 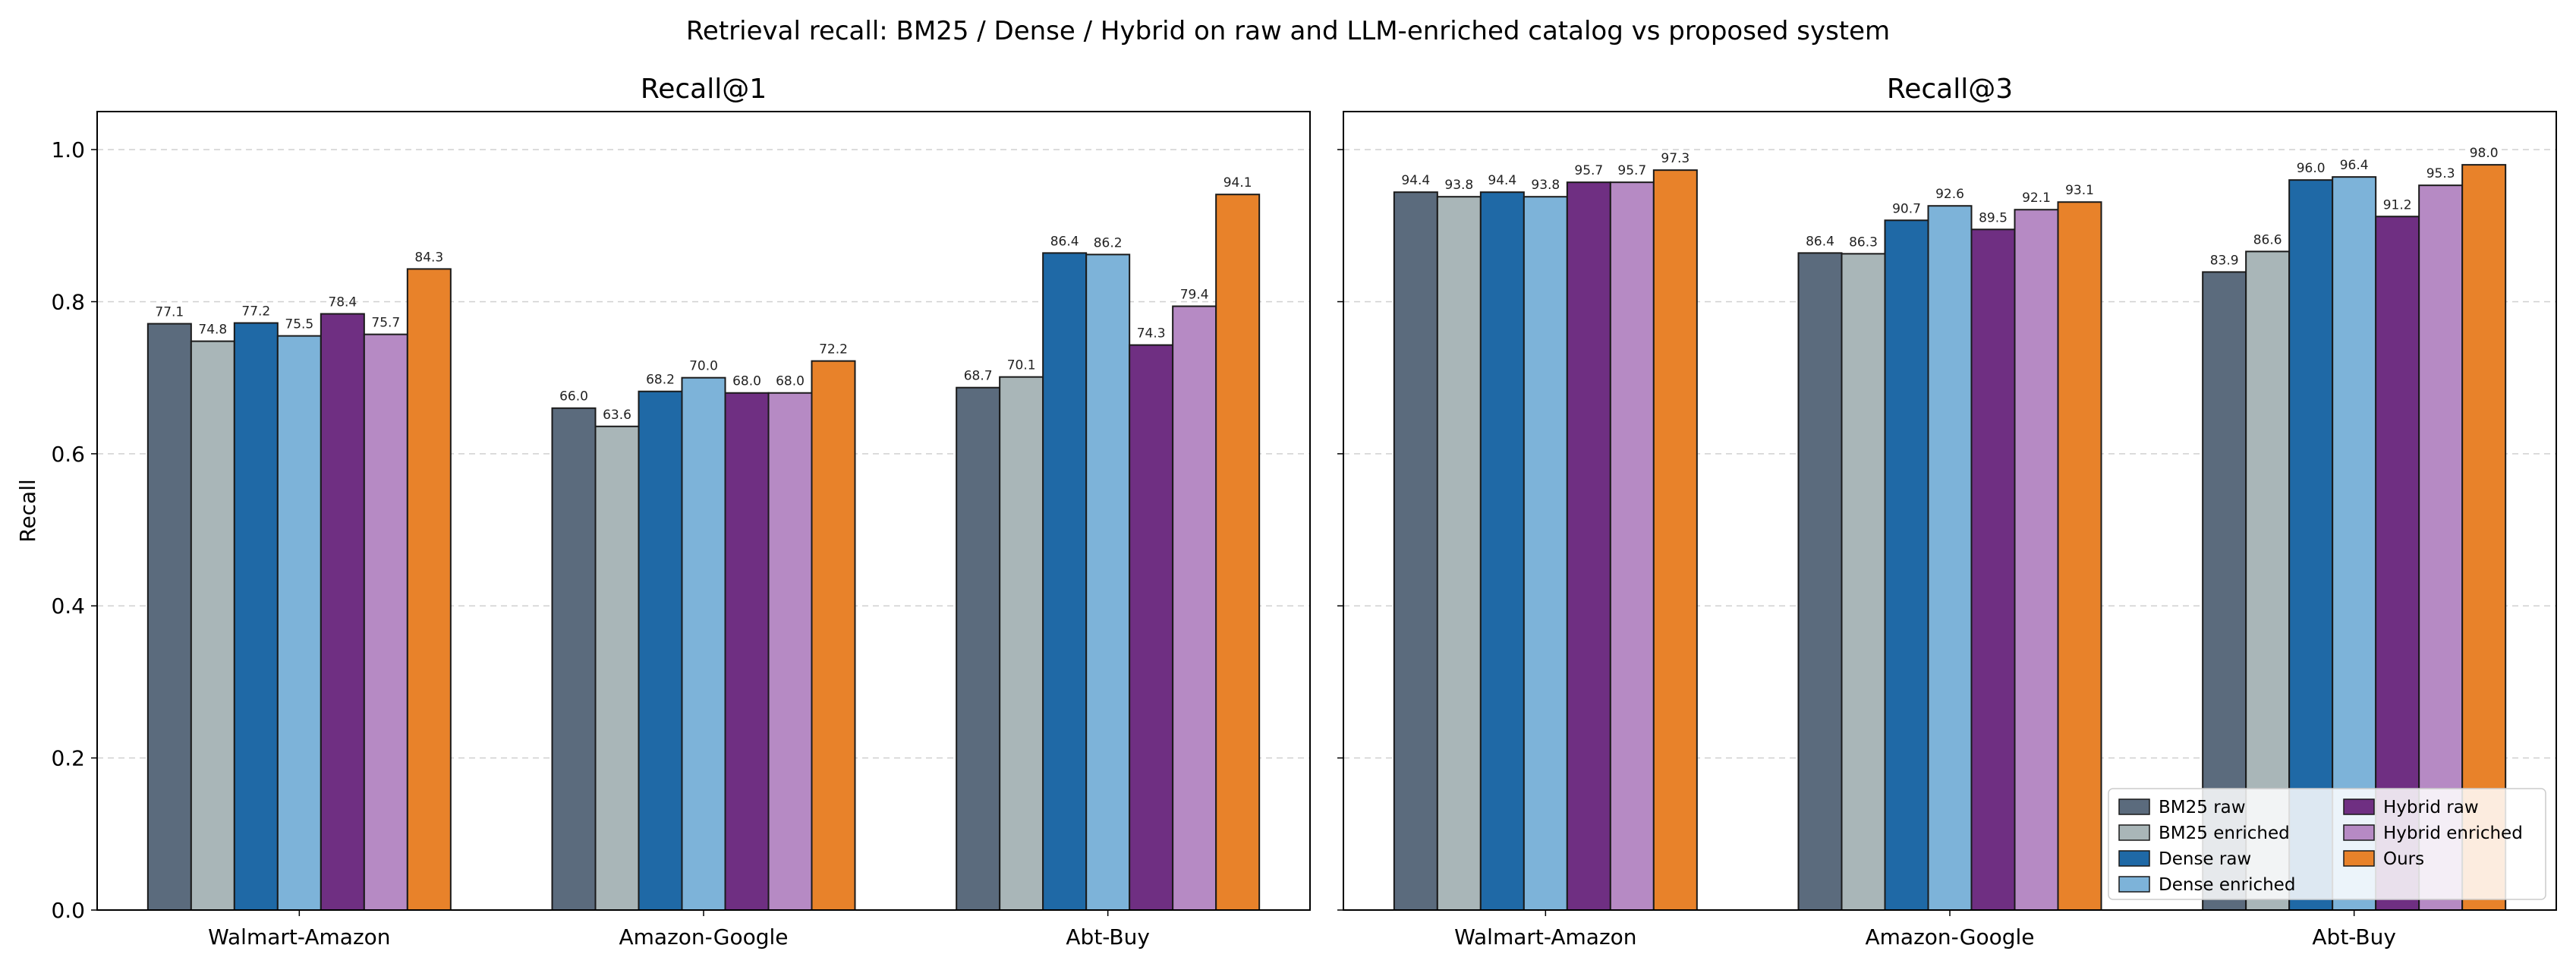 I want to click on y-tick-label: 0.6, so click(x=68, y=454).